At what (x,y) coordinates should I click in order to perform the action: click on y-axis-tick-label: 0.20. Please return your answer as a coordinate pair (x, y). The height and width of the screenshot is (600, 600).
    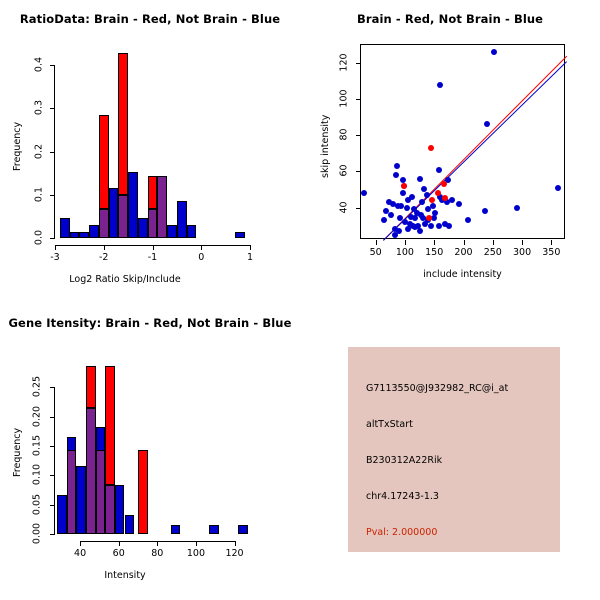
    Looking at the image, I should click on (37, 416).